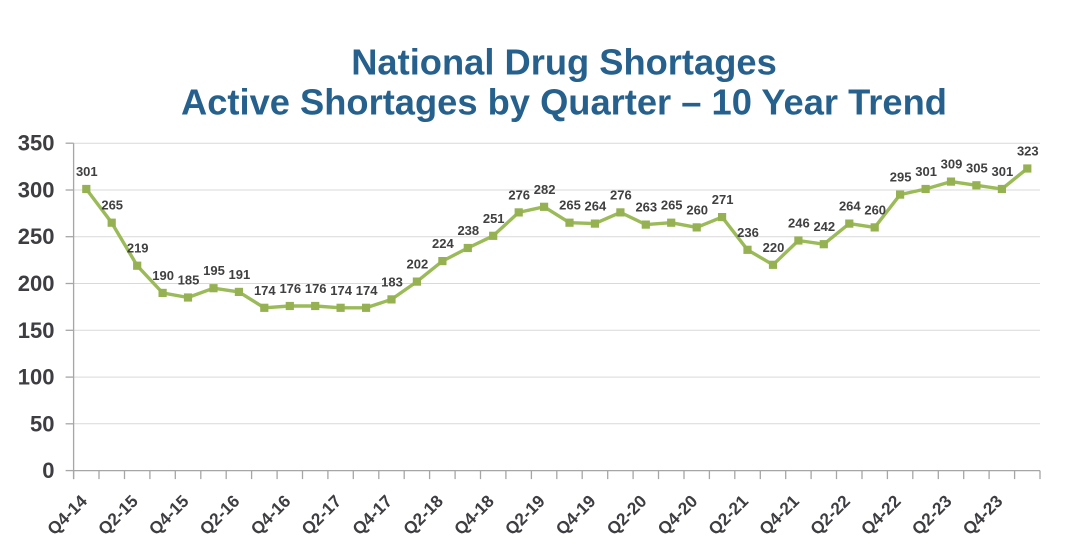 The width and height of the screenshot is (1080, 556). I want to click on svg-text: 190, so click(163, 275).